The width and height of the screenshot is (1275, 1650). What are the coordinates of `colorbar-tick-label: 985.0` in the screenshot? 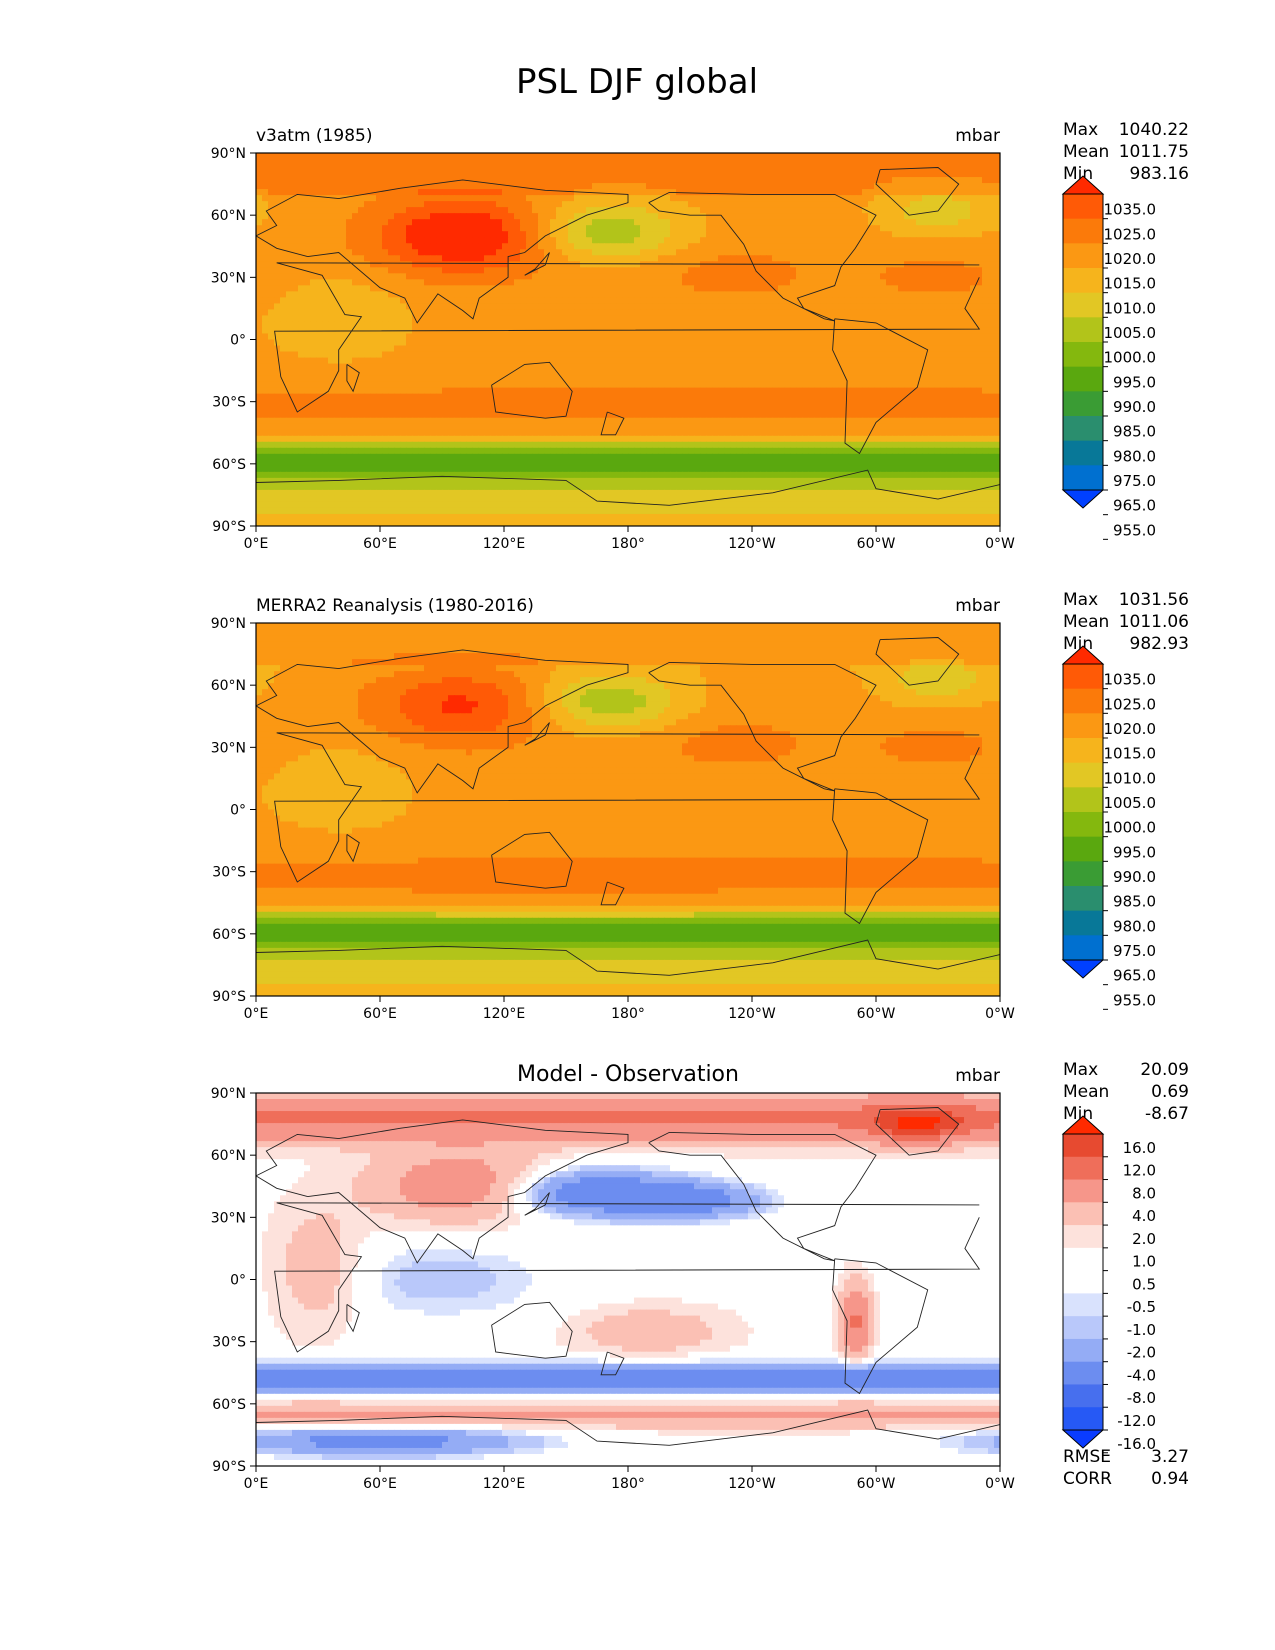 It's located at (1134, 432).